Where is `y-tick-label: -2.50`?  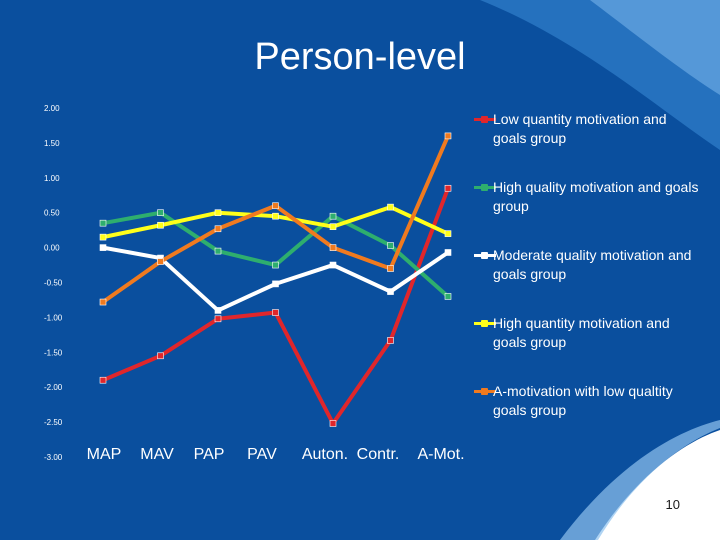
y-tick-label: -2.50 is located at coordinates (53, 422).